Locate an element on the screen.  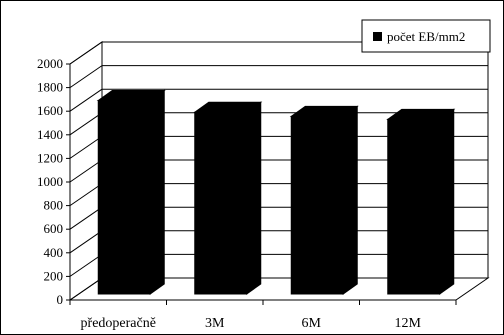
legend: počet EB/mm2 is located at coordinates (426, 36).